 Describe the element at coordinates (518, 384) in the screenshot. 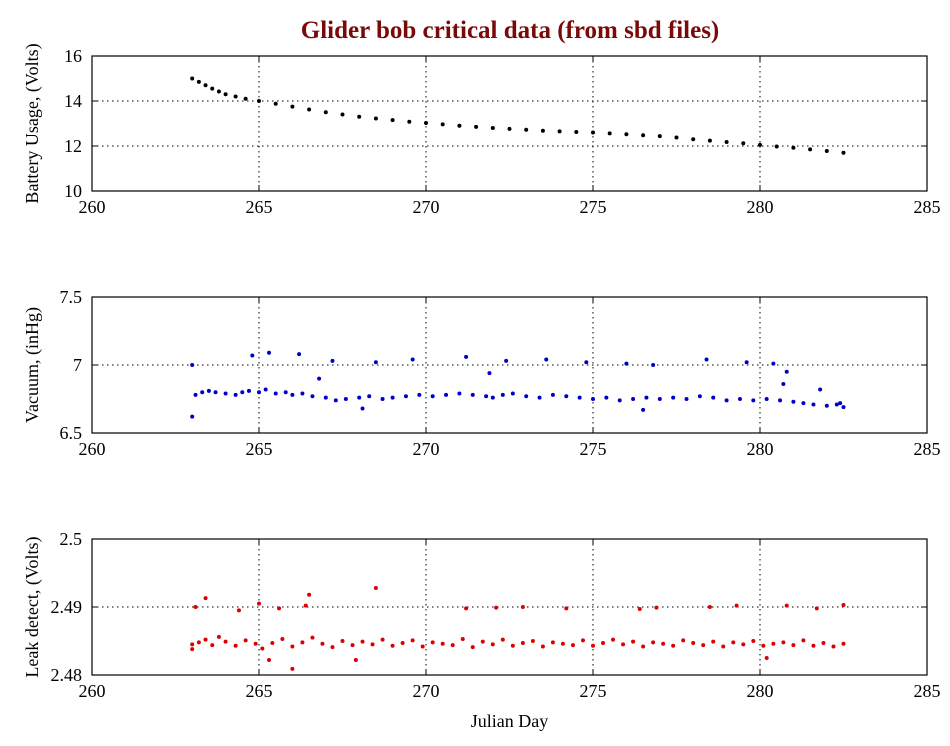

I see `vacuum-series` at that location.